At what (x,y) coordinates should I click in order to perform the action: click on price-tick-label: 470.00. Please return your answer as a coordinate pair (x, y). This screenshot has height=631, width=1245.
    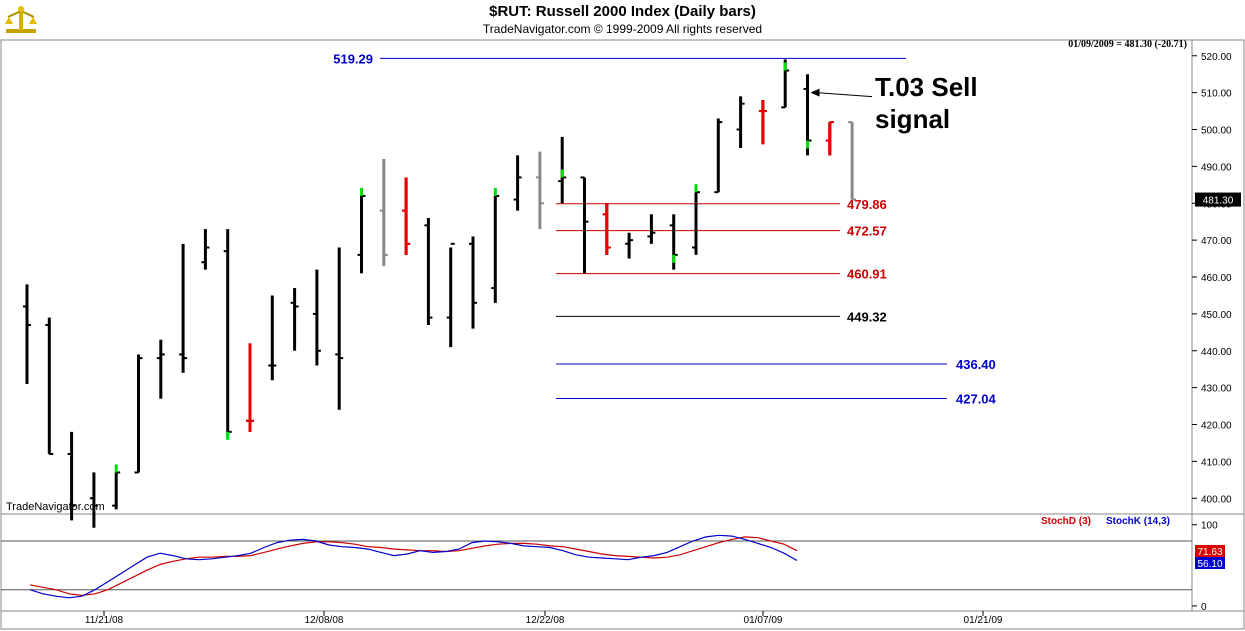
    Looking at the image, I should click on (1216, 241).